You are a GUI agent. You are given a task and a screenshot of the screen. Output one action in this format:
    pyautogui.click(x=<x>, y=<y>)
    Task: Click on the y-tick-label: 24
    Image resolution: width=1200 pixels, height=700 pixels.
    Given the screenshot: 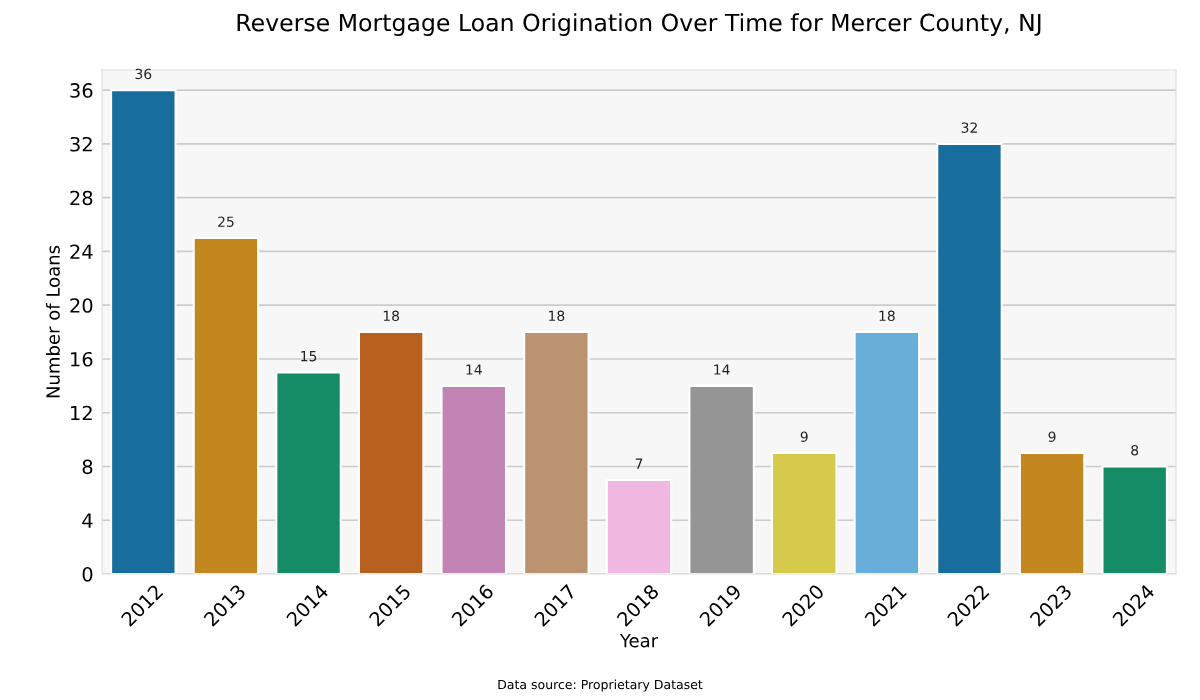 What is the action you would take?
    pyautogui.click(x=81, y=251)
    